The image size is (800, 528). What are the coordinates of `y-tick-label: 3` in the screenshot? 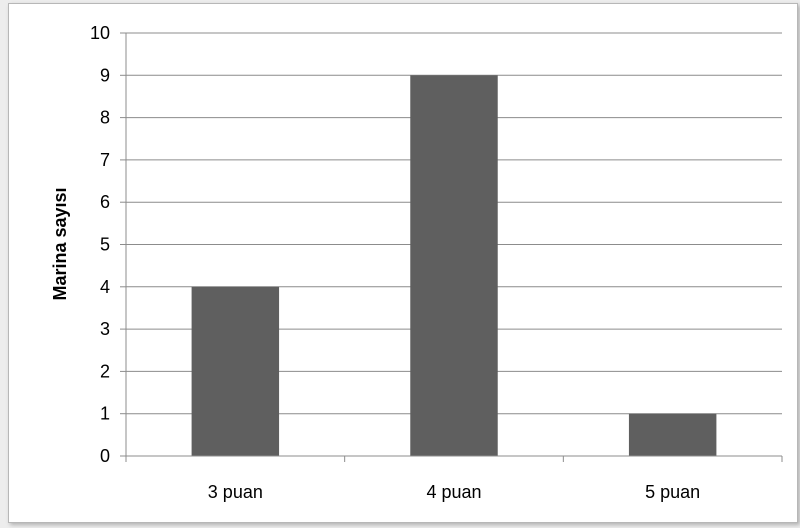 It's located at (105, 329).